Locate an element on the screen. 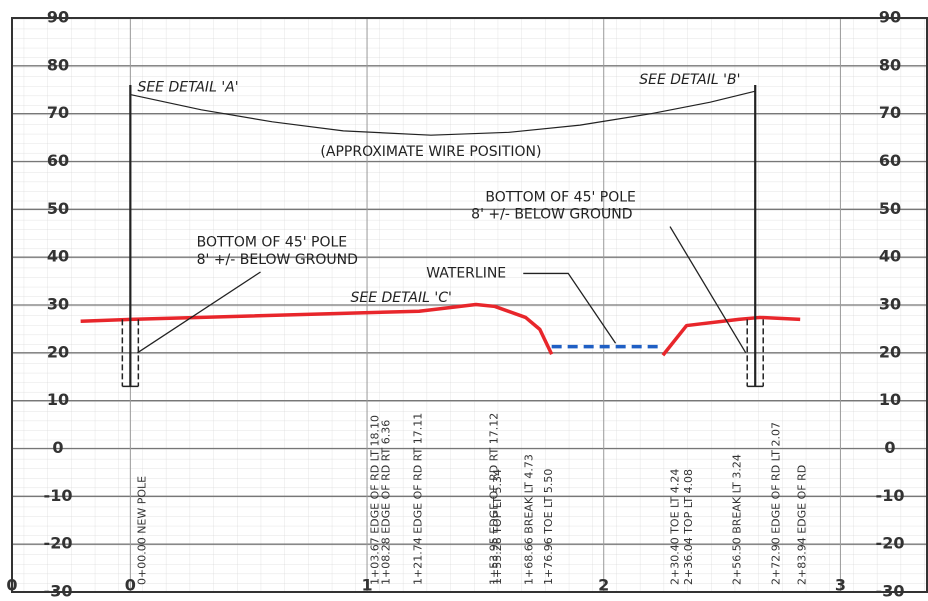 This screenshot has height=601, width=928. y-tick-label: 50 is located at coordinates (58, 208).